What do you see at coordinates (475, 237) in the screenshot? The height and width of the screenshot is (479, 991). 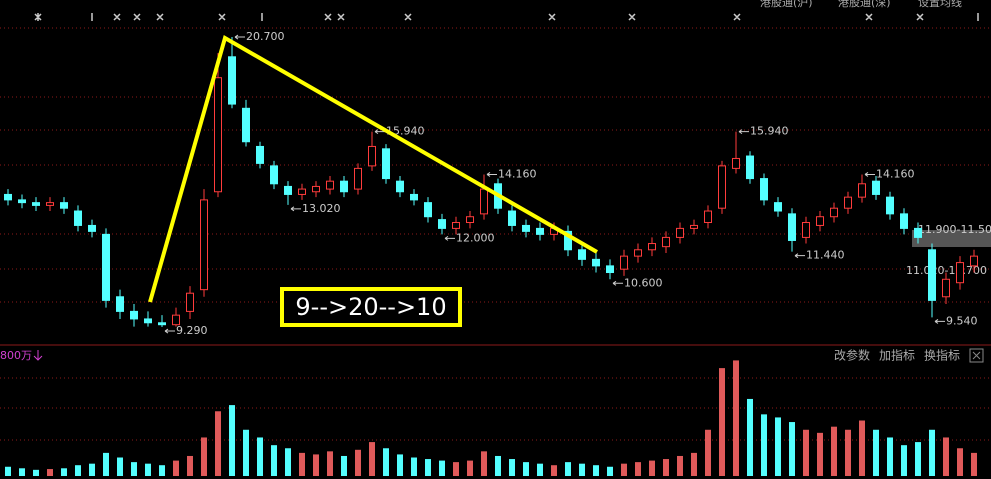 I see `annotation-label: 12.000` at bounding box center [475, 237].